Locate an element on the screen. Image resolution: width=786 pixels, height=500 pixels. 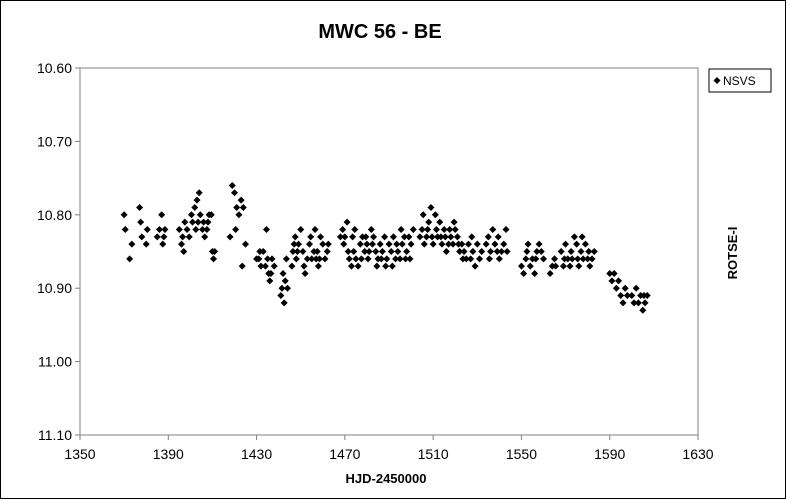
x-tick-label: 1430 is located at coordinates (256, 454).